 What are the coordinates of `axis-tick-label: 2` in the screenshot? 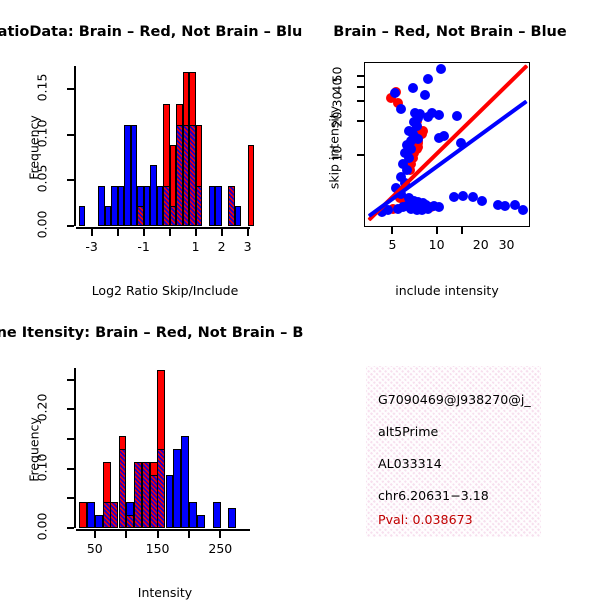 It's located at (221, 246).